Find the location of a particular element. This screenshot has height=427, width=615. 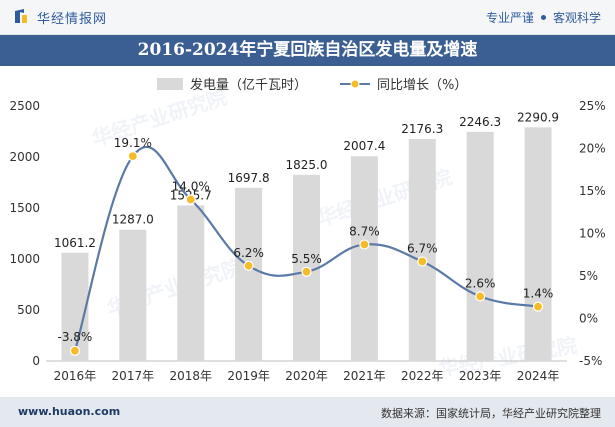

growth-value-label: 6.7% is located at coordinates (422, 249).